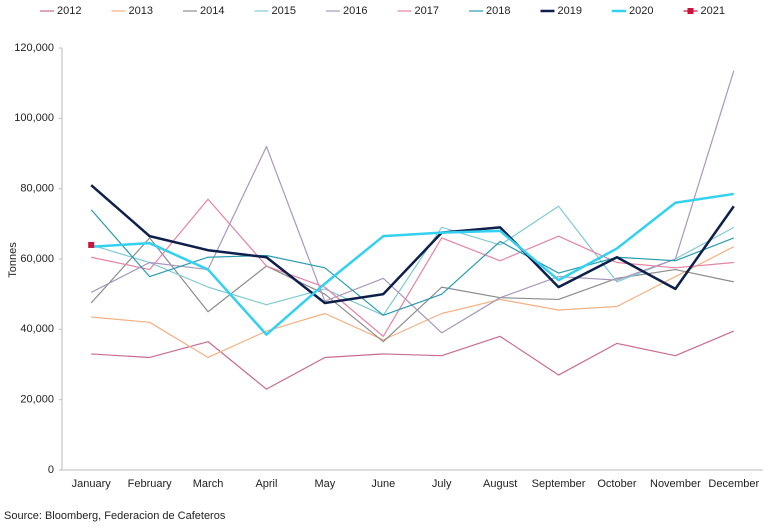  Describe the element at coordinates (34, 48) in the screenshot. I see `y-tick-label: 120,000` at that location.